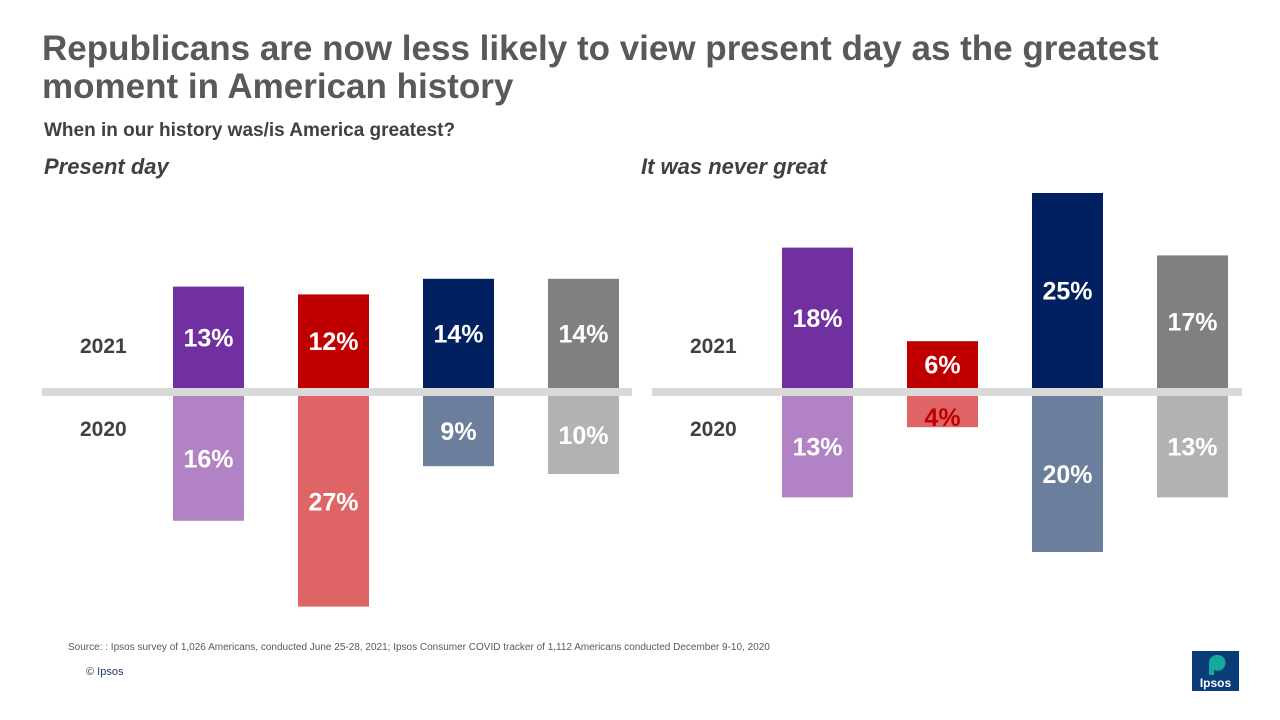 The height and width of the screenshot is (720, 1280). I want to click on data-label-never-great-2020-1: 13%, so click(817, 448).